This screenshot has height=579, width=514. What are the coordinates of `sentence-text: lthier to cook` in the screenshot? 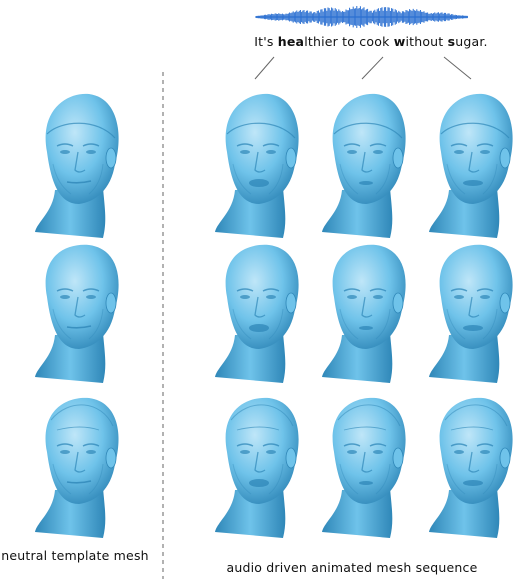 It's located at (349, 41).